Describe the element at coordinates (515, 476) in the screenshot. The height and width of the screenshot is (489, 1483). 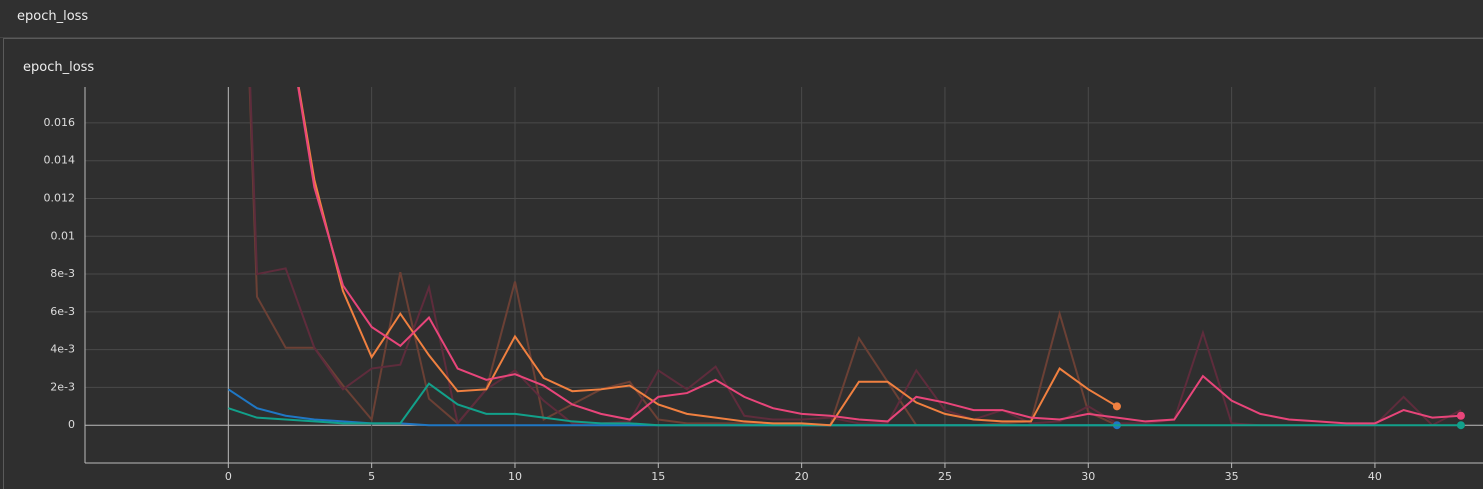
I see `x-tick-label: 10` at that location.